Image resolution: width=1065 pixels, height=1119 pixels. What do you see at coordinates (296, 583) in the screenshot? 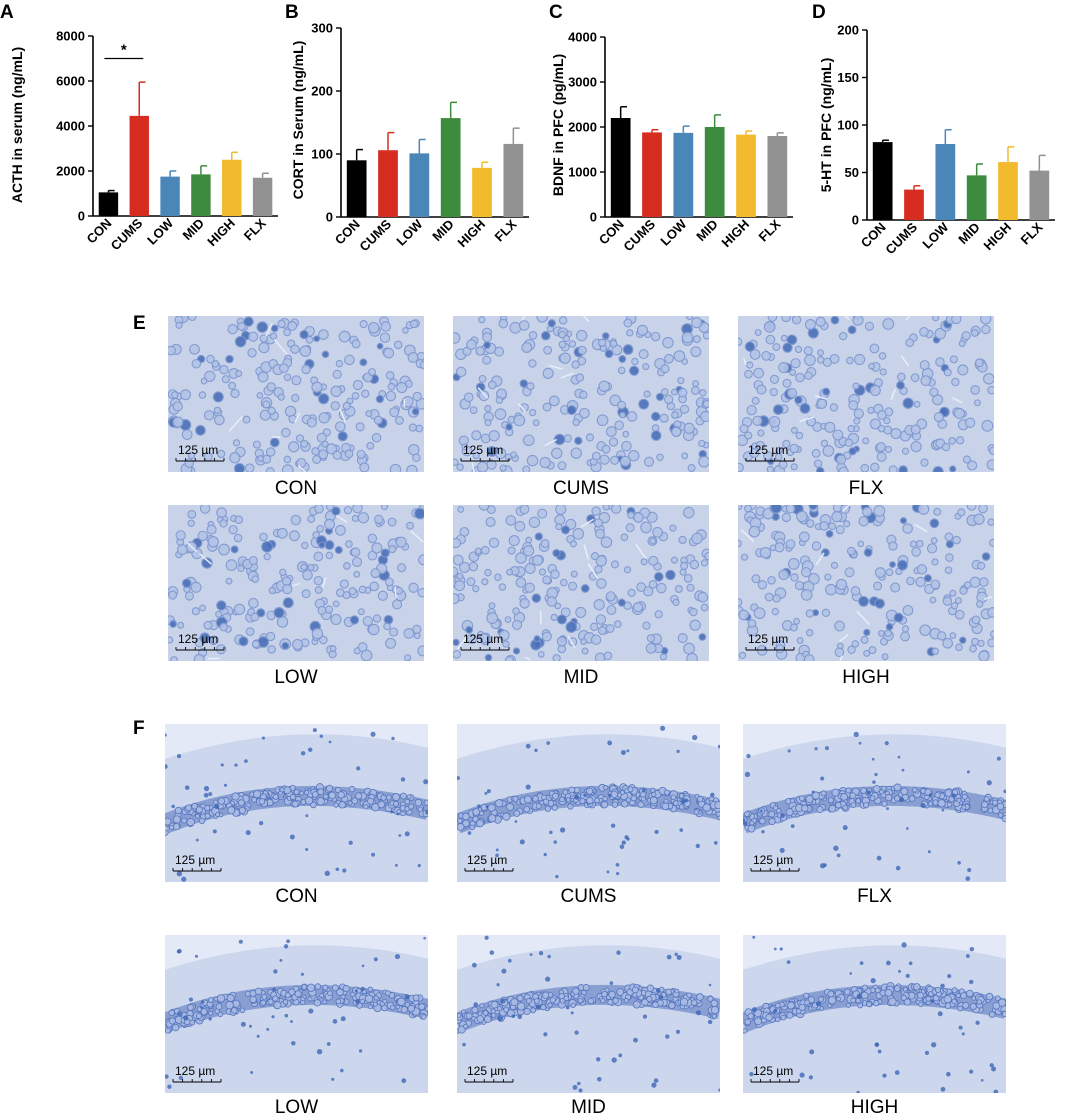
I see `micrograph-cortex: 125 µm` at bounding box center [296, 583].